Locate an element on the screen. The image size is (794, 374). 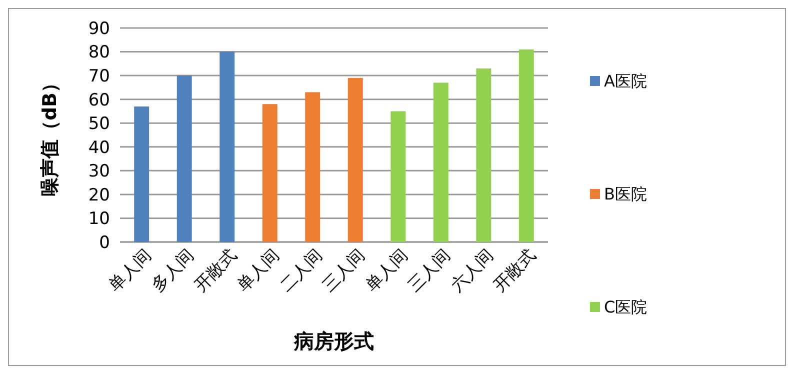
x-axis-title: 病房形式 is located at coordinates (333, 341).